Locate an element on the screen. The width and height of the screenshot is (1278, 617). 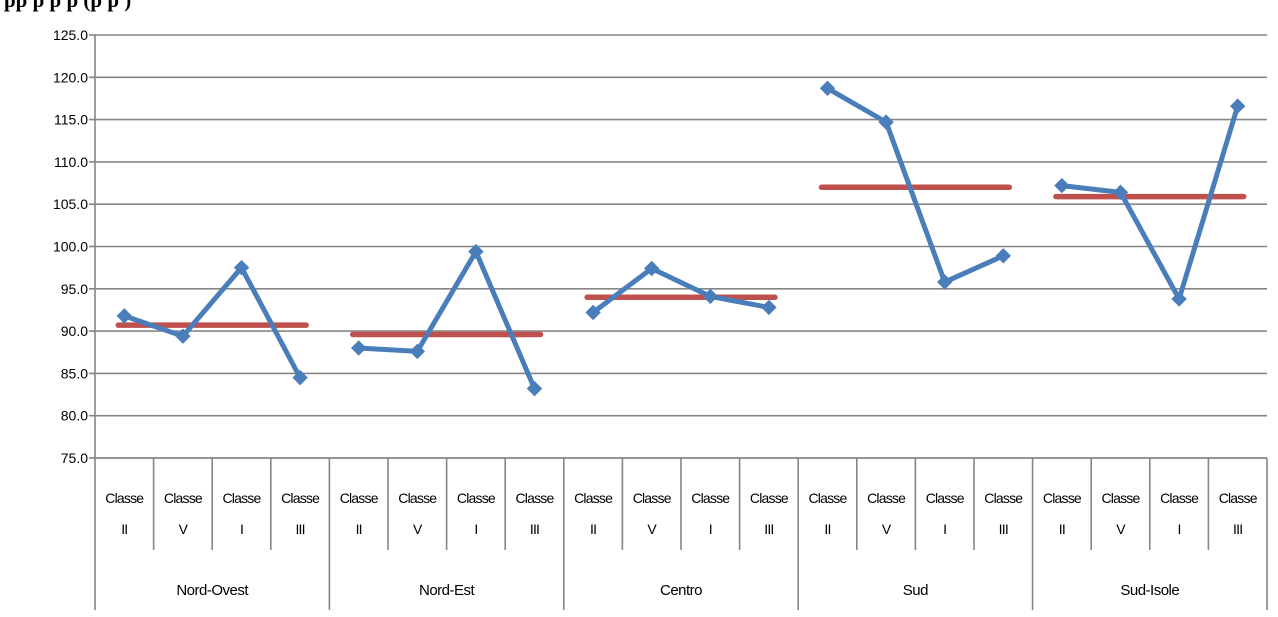
group-label: Sud is located at coordinates (915, 590).